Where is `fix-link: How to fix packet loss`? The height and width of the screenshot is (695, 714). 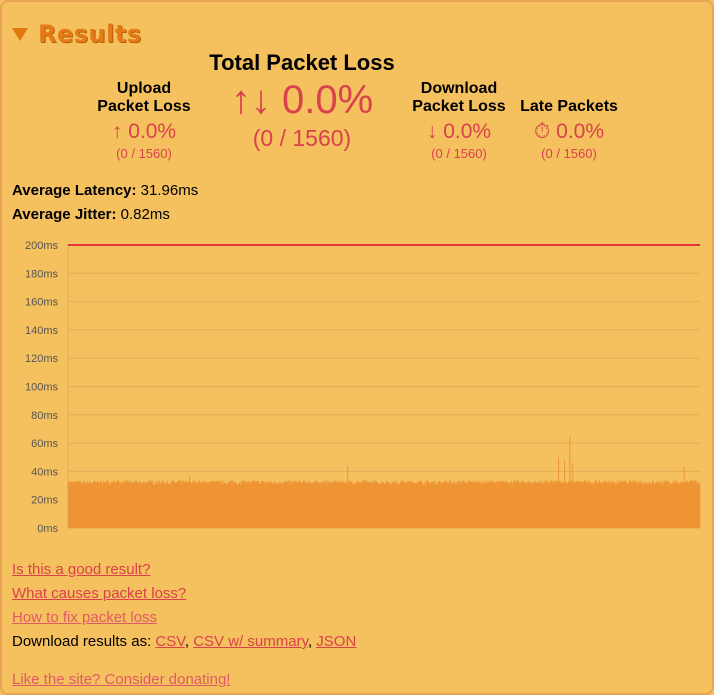 fix-link: How to fix packet loss is located at coordinates (85, 617).